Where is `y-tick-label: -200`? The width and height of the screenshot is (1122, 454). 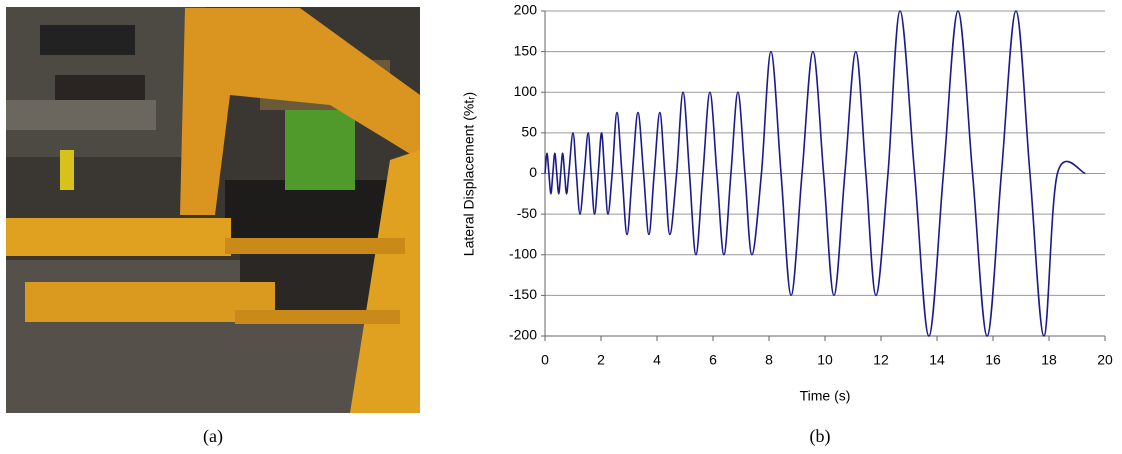 y-tick-label: -200 is located at coordinates (523, 335).